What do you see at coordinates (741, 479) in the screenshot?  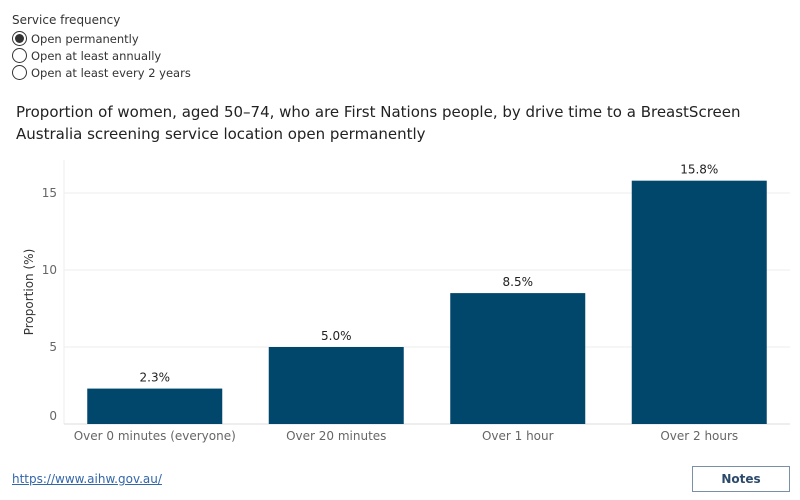 I see `notes-button: Notes` at bounding box center [741, 479].